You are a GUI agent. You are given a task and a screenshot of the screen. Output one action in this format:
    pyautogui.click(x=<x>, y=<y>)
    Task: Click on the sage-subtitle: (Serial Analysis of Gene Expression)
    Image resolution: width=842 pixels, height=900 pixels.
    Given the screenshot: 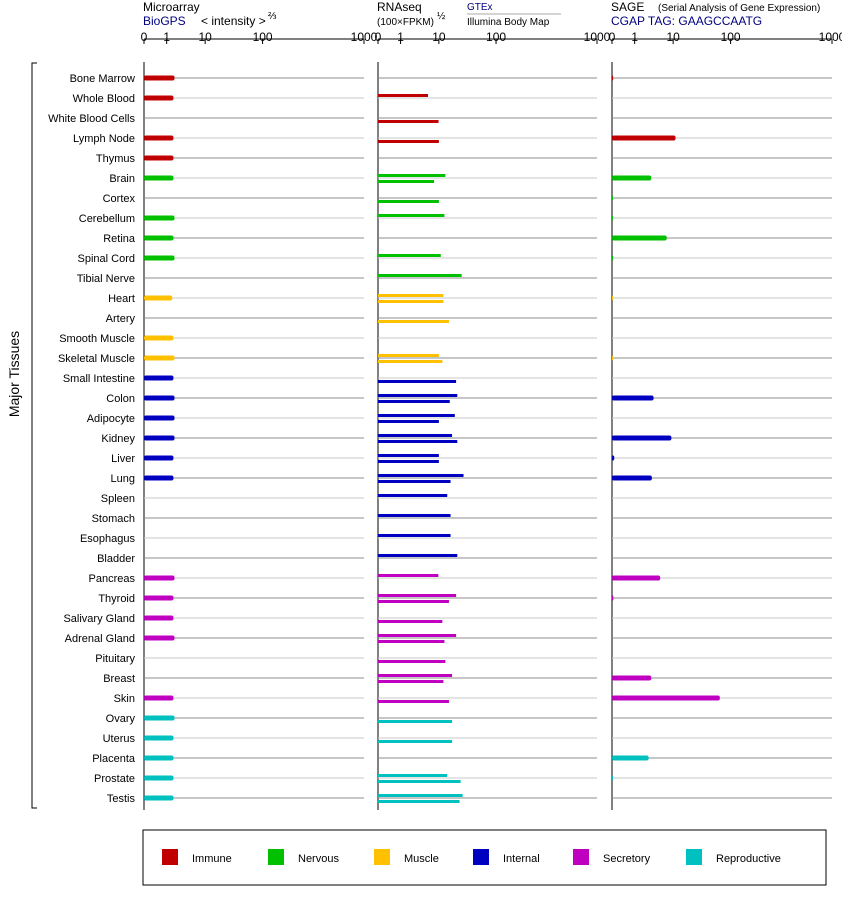 What is the action you would take?
    pyautogui.click(x=739, y=8)
    